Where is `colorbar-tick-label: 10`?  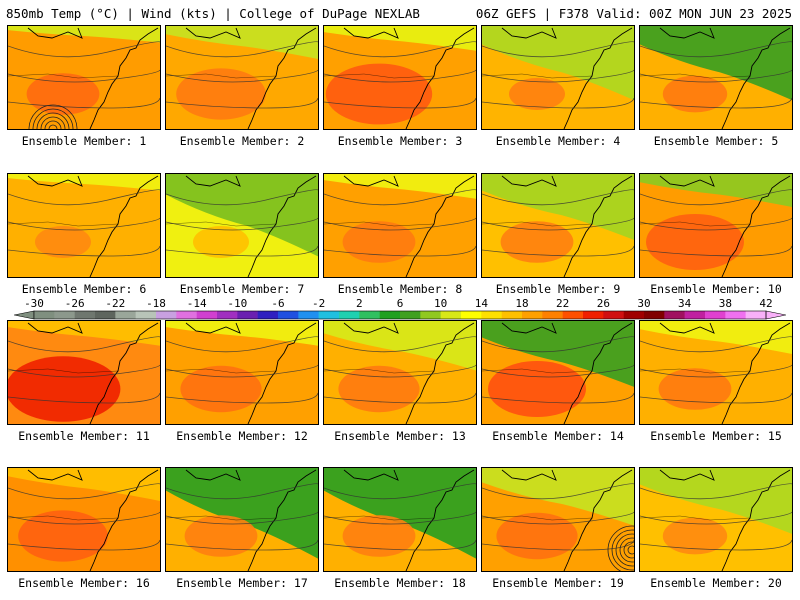
colorbar-tick-label: 10 is located at coordinates (440, 303).